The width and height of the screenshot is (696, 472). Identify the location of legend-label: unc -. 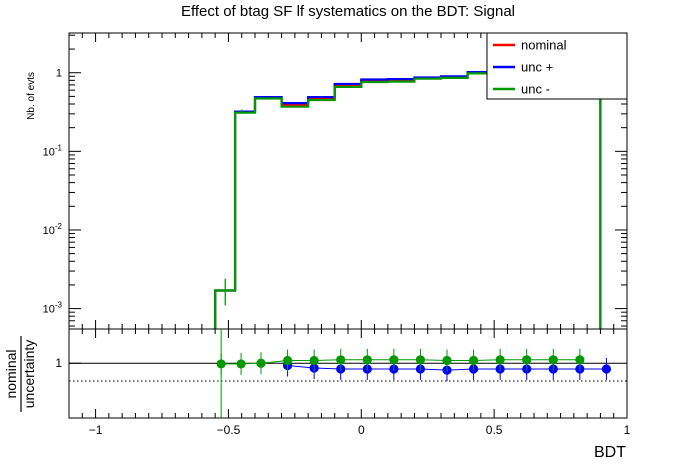
(535, 89).